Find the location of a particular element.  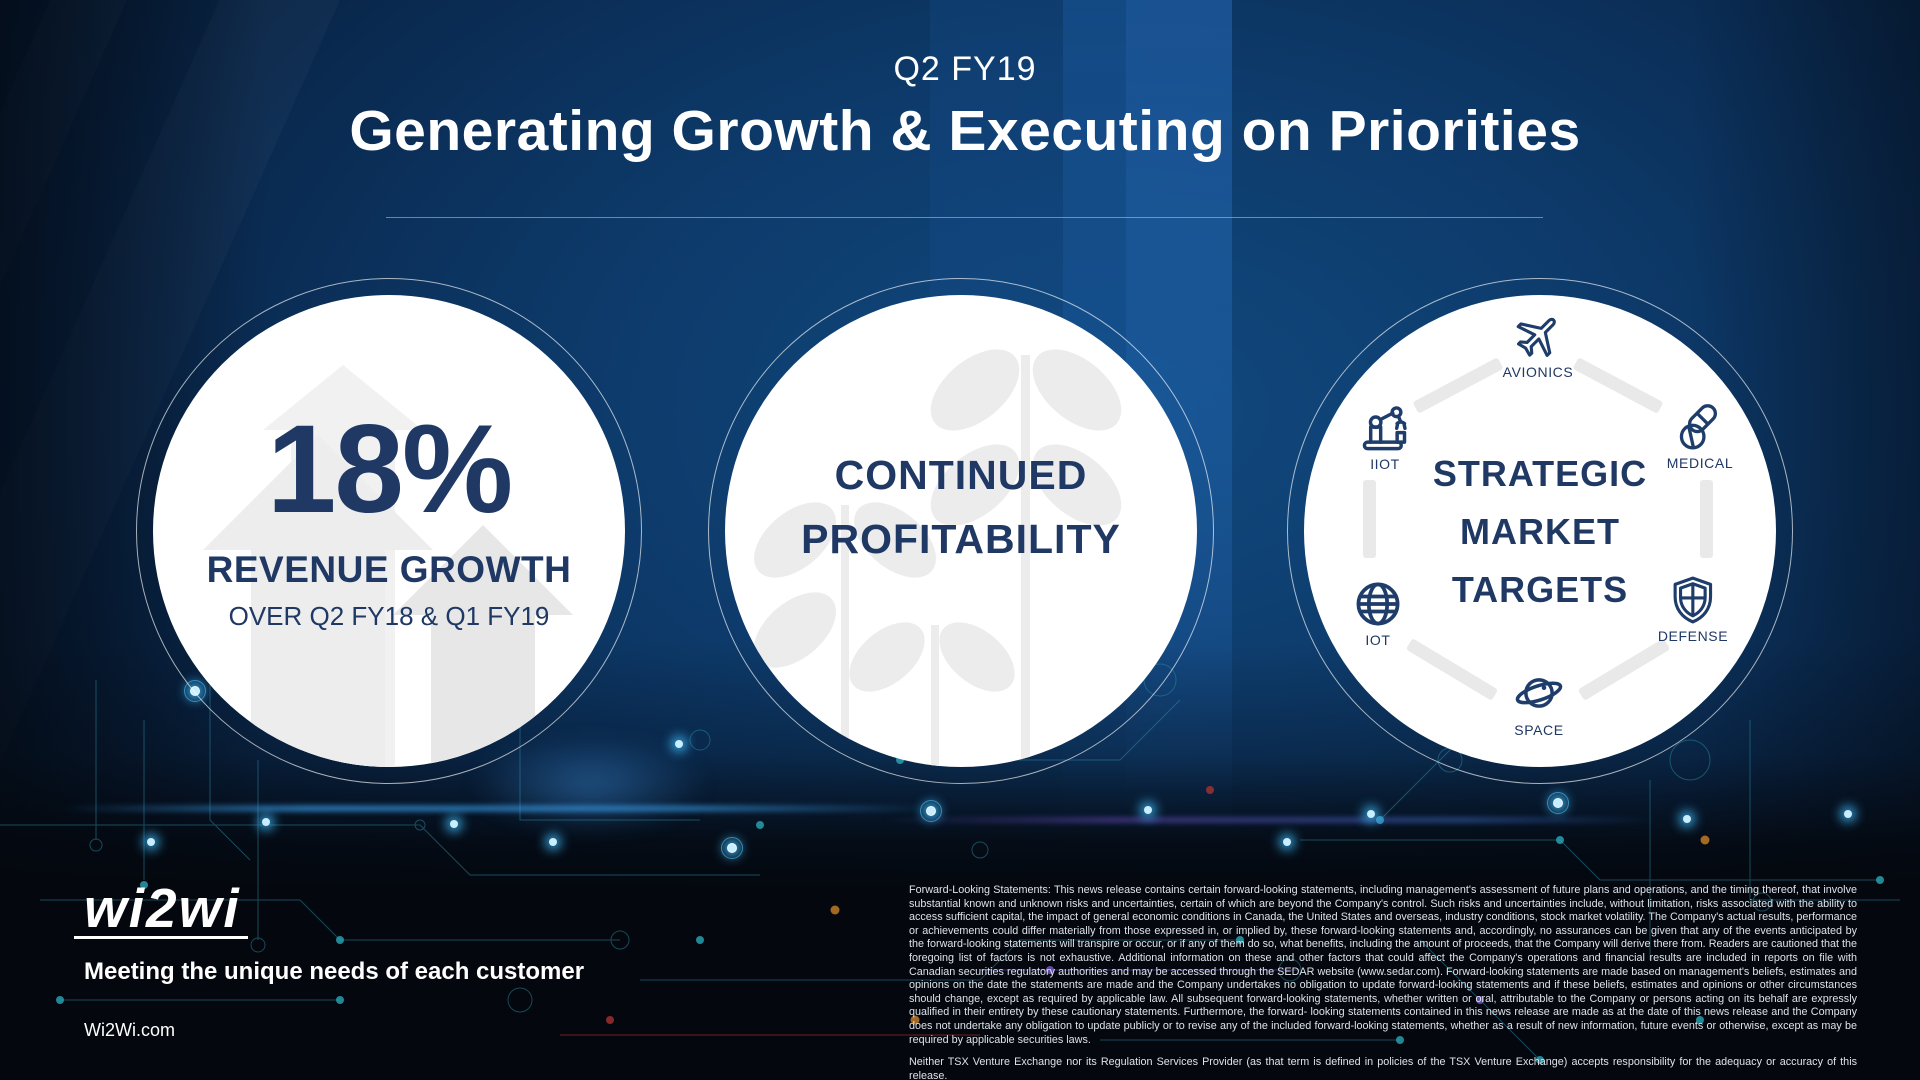

website-url: Wi2Wi.com is located at coordinates (129, 1030).